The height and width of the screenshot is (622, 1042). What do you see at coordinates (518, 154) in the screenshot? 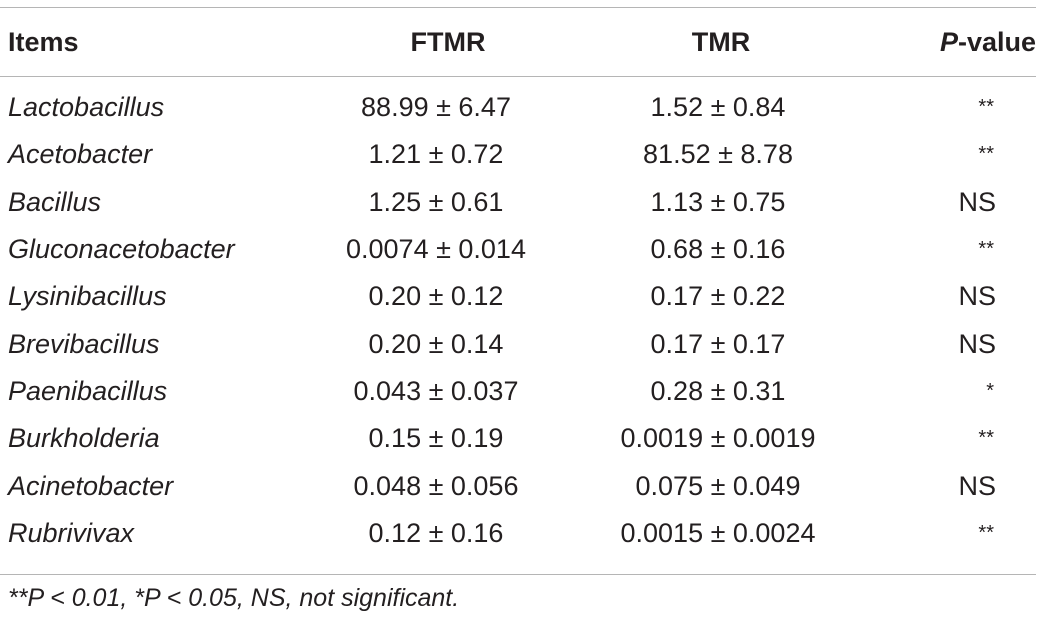
I see `table-row: Acetobacter 1.21 ± 0.72 81.52 ± 8.78 **` at bounding box center [518, 154].